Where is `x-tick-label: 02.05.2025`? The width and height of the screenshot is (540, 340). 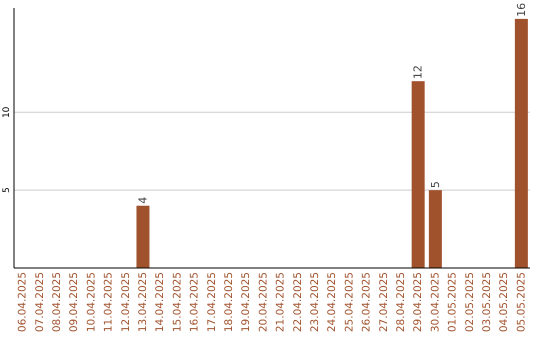 x-tick-label: 02.05.2025 is located at coordinates (470, 302).